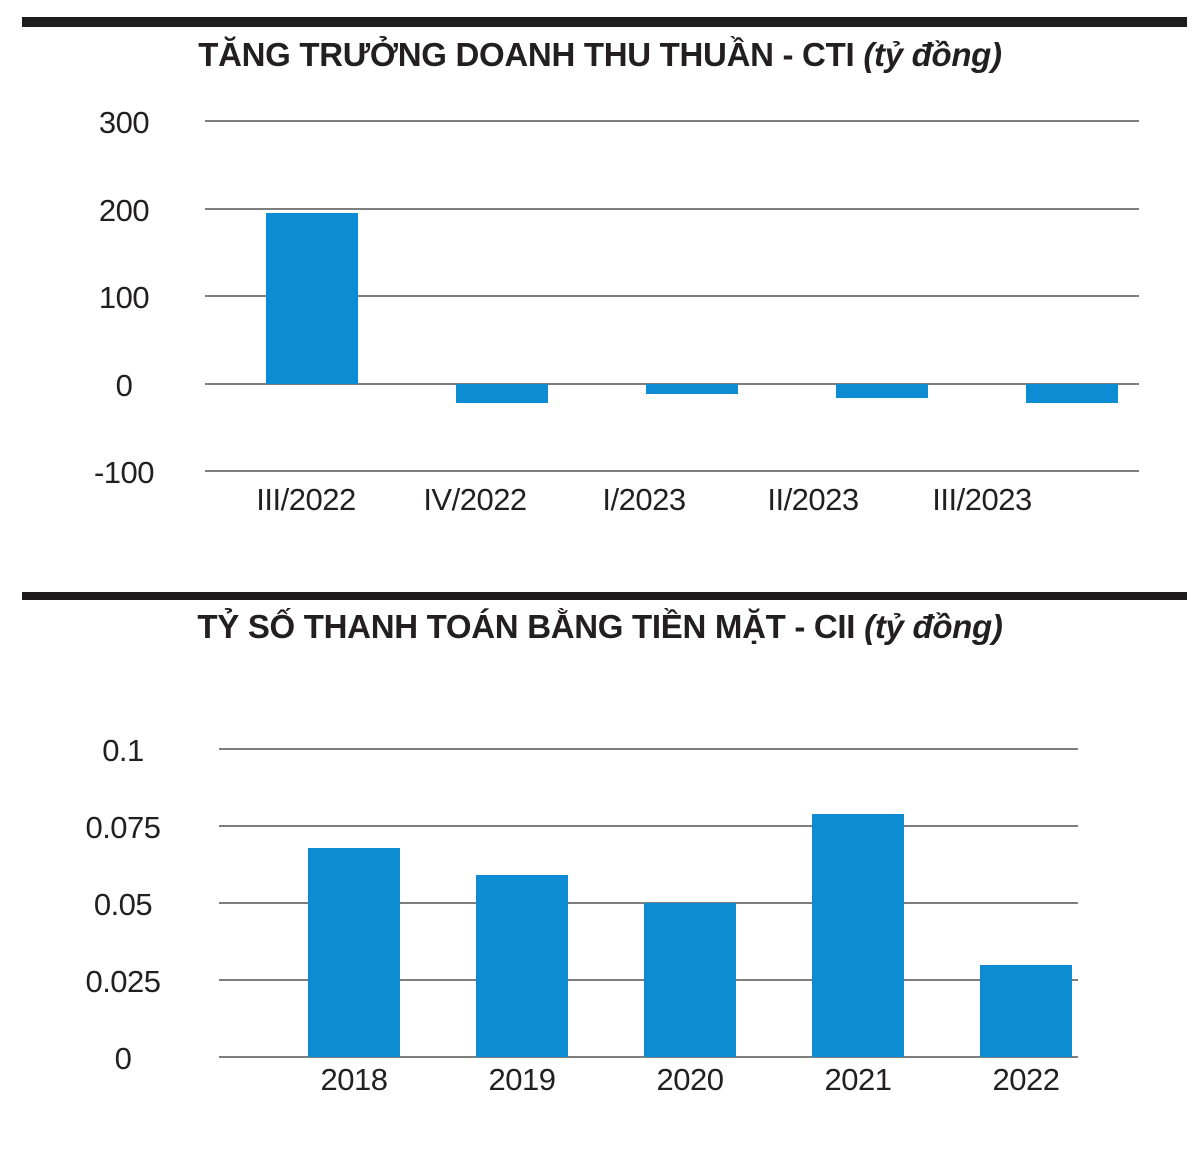 This screenshot has height=1150, width=1200. What do you see at coordinates (475, 499) in the screenshot?
I see `x-tick-label: IV/2022` at bounding box center [475, 499].